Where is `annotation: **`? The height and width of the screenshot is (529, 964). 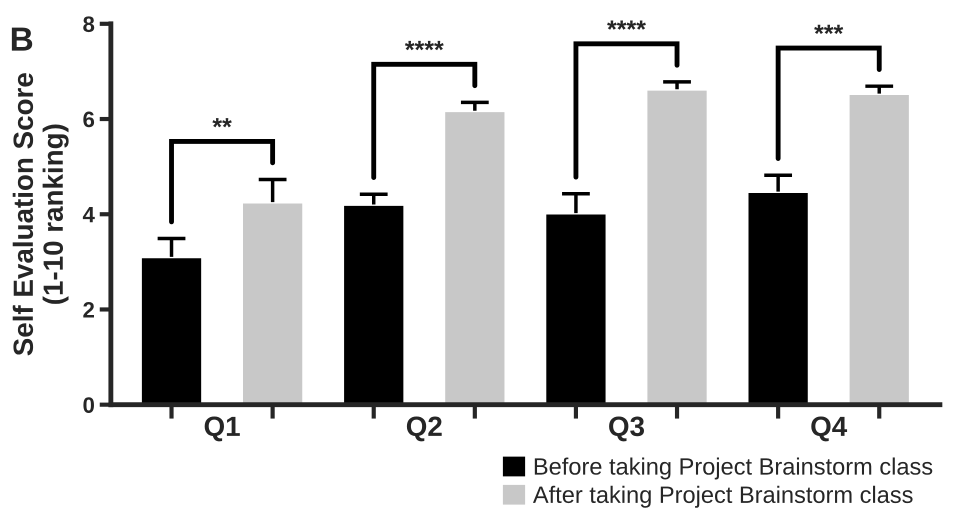
annotation: ** is located at coordinates (222, 123).